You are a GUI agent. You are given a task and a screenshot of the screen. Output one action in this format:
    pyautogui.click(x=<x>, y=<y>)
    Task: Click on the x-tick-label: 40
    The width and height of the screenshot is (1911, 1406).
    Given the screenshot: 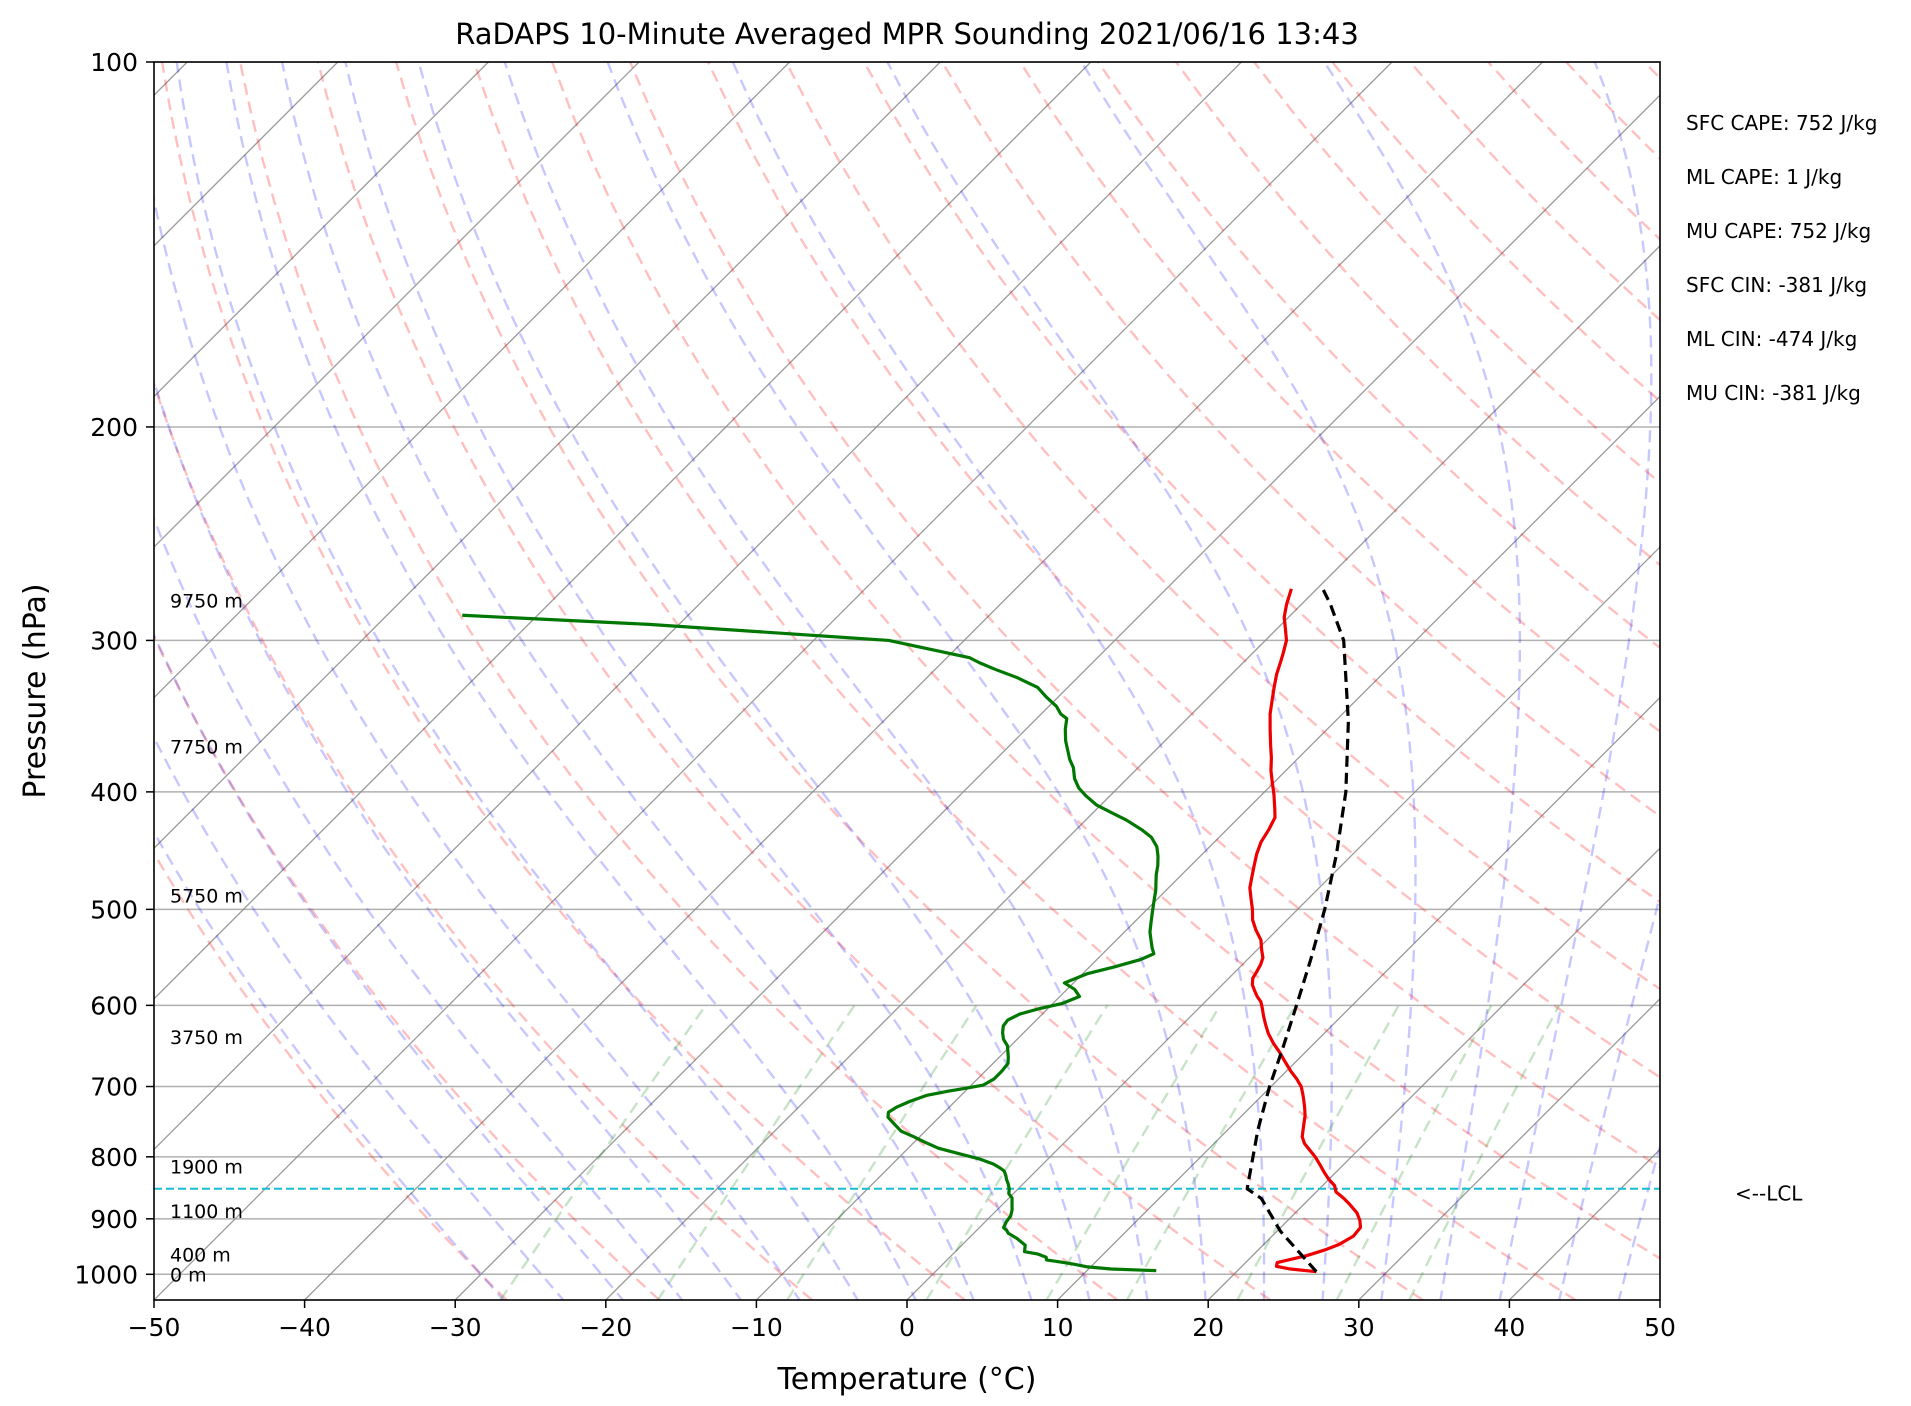 What is the action you would take?
    pyautogui.click(x=1509, y=1327)
    